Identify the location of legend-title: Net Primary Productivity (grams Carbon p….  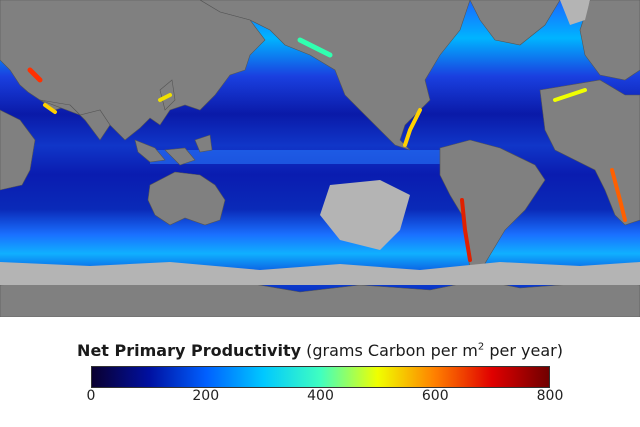
(320, 350).